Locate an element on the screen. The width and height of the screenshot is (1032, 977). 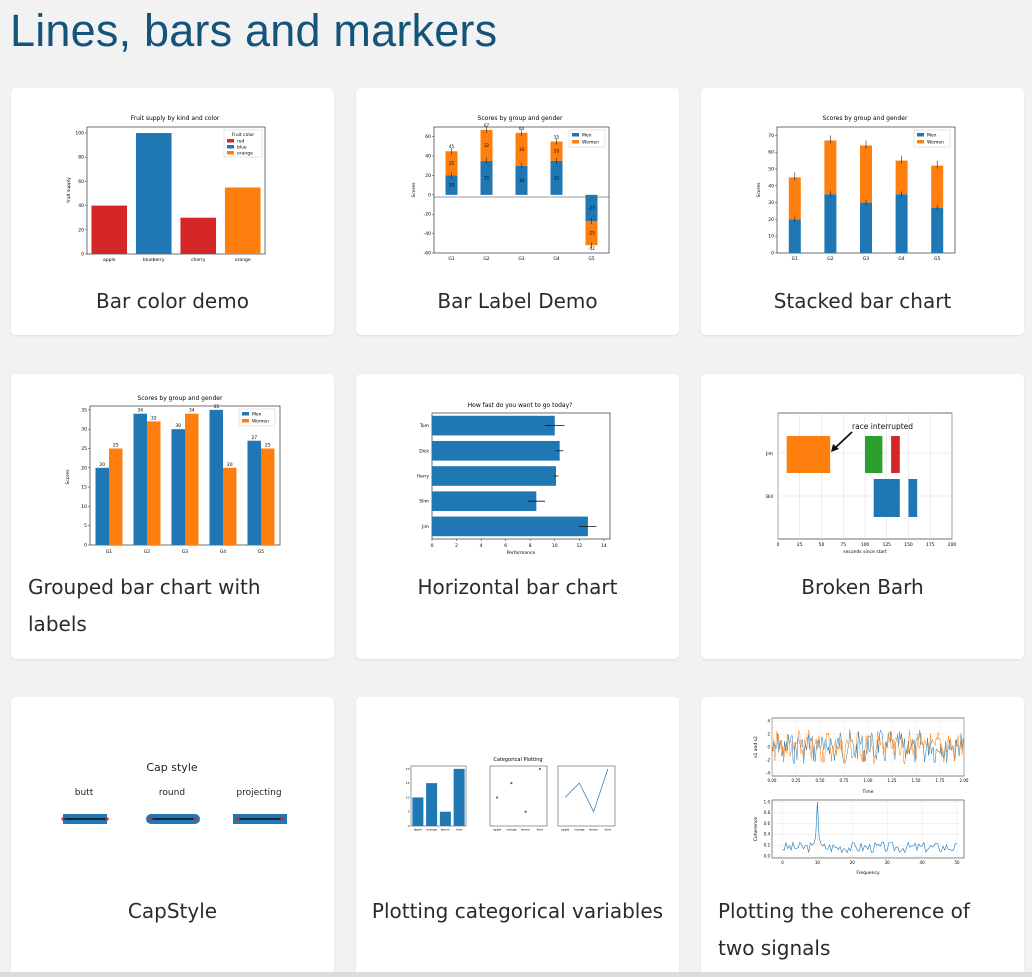
card-label: CapStyle is located at coordinates (172, 911).